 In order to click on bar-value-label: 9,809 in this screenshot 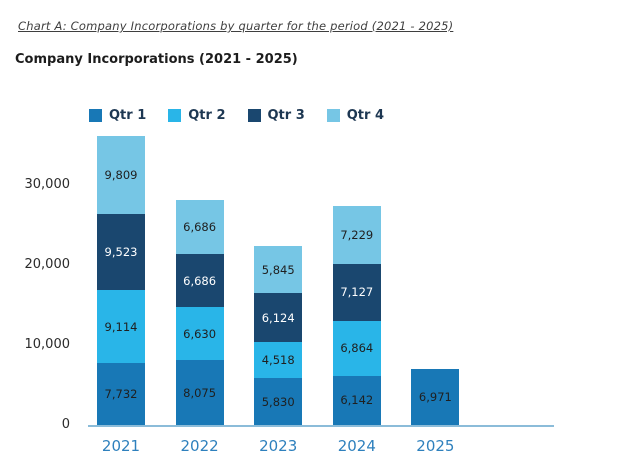, I will do `click(121, 174)`.